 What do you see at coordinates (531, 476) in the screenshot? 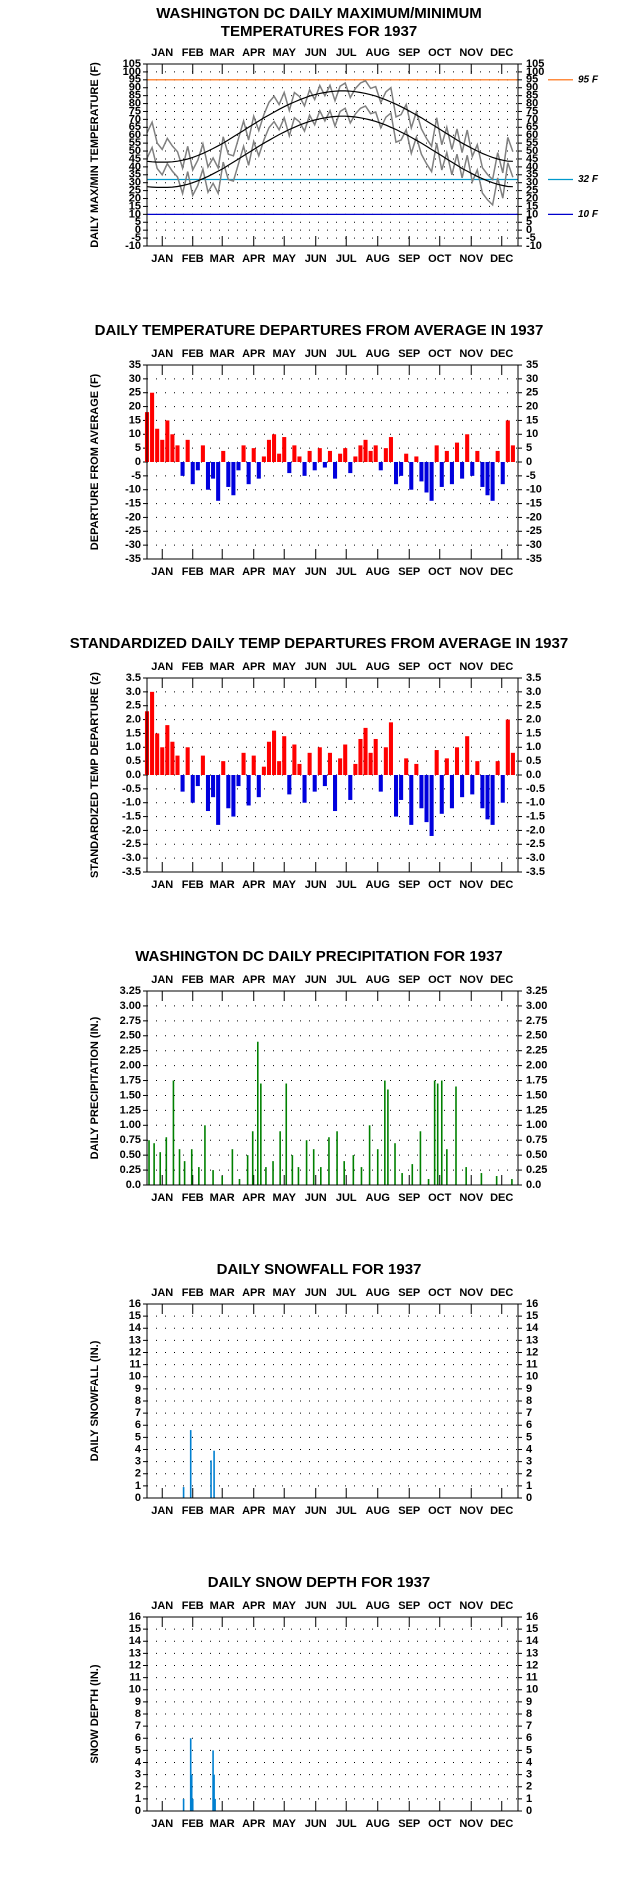
I see `y-tick-label-right: -5` at bounding box center [531, 476].